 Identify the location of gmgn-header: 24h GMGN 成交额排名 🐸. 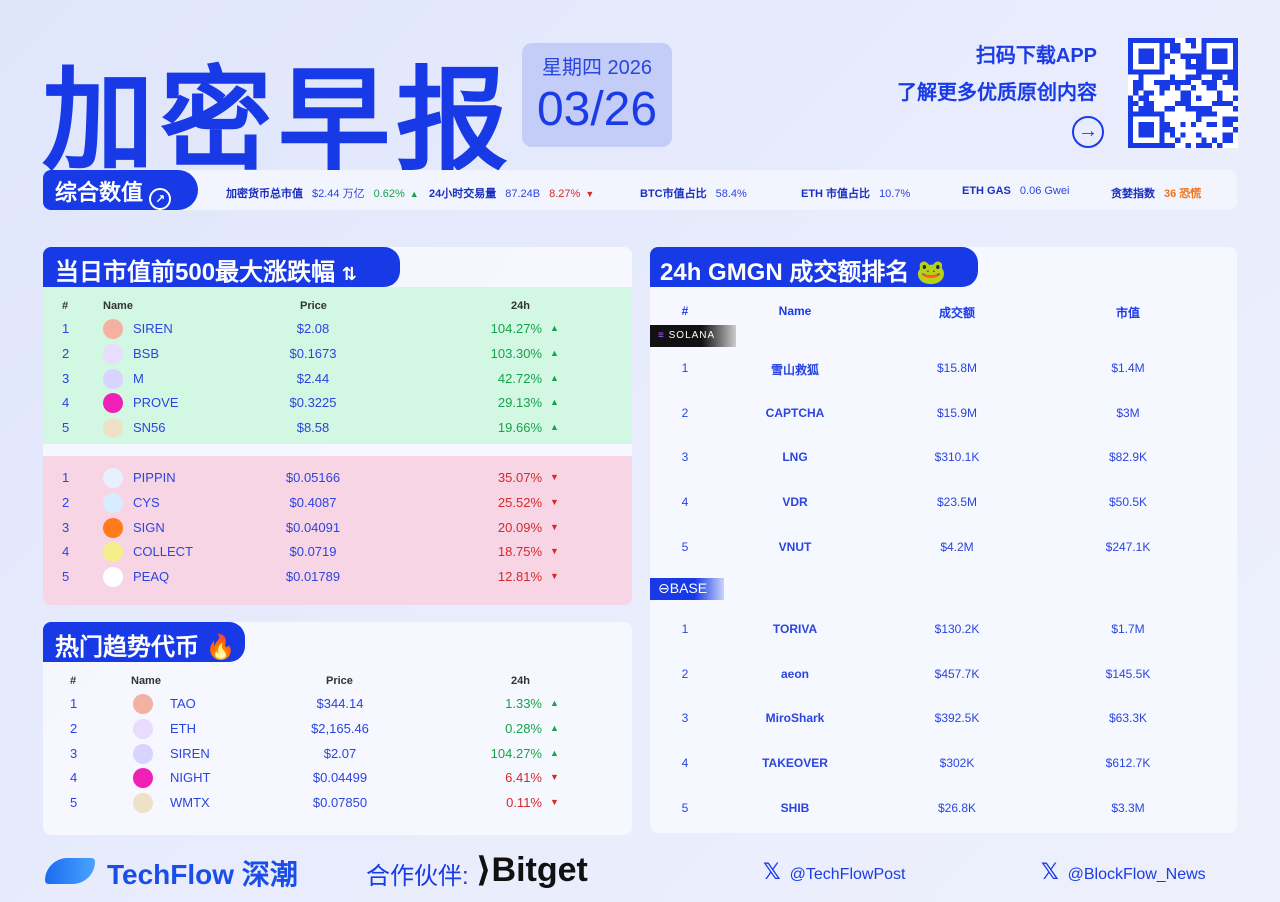
(814, 267).